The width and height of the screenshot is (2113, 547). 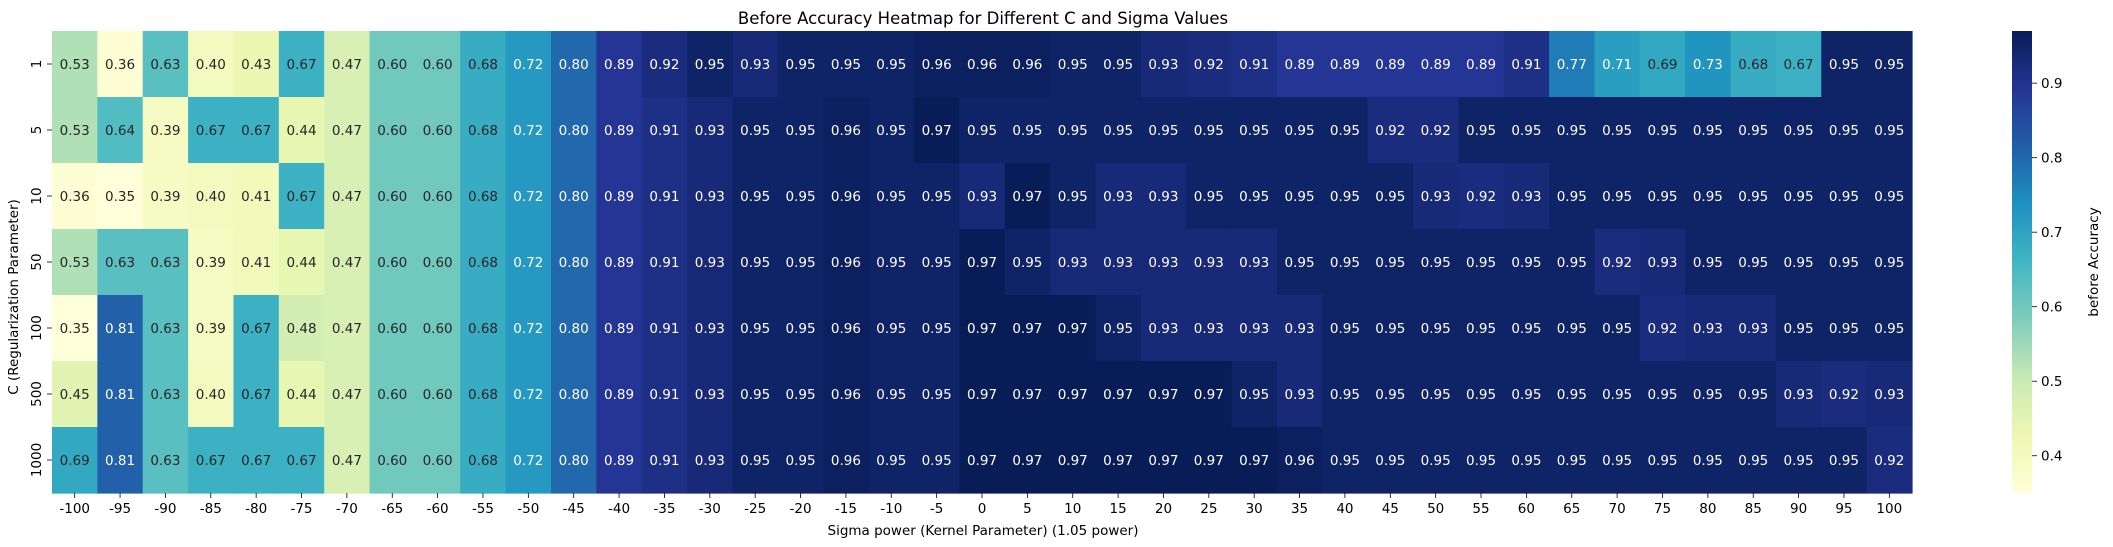 I want to click on x-tick-label: -80, so click(x=256, y=509).